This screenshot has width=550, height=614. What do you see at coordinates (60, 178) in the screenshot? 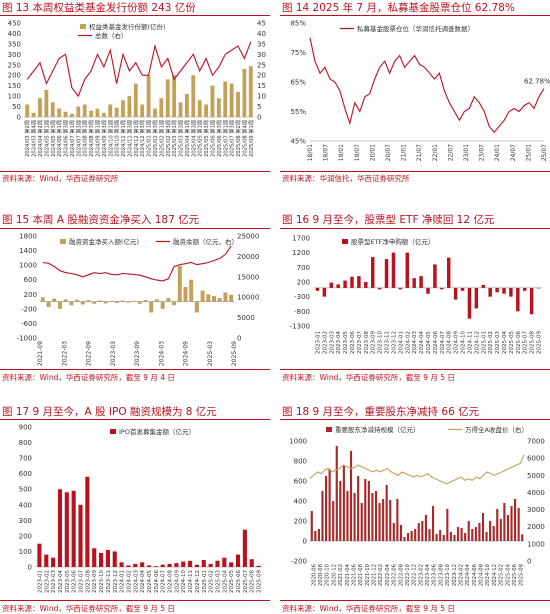
I see `source-note: 资料来源：Wind，华西证券研究所` at bounding box center [60, 178].